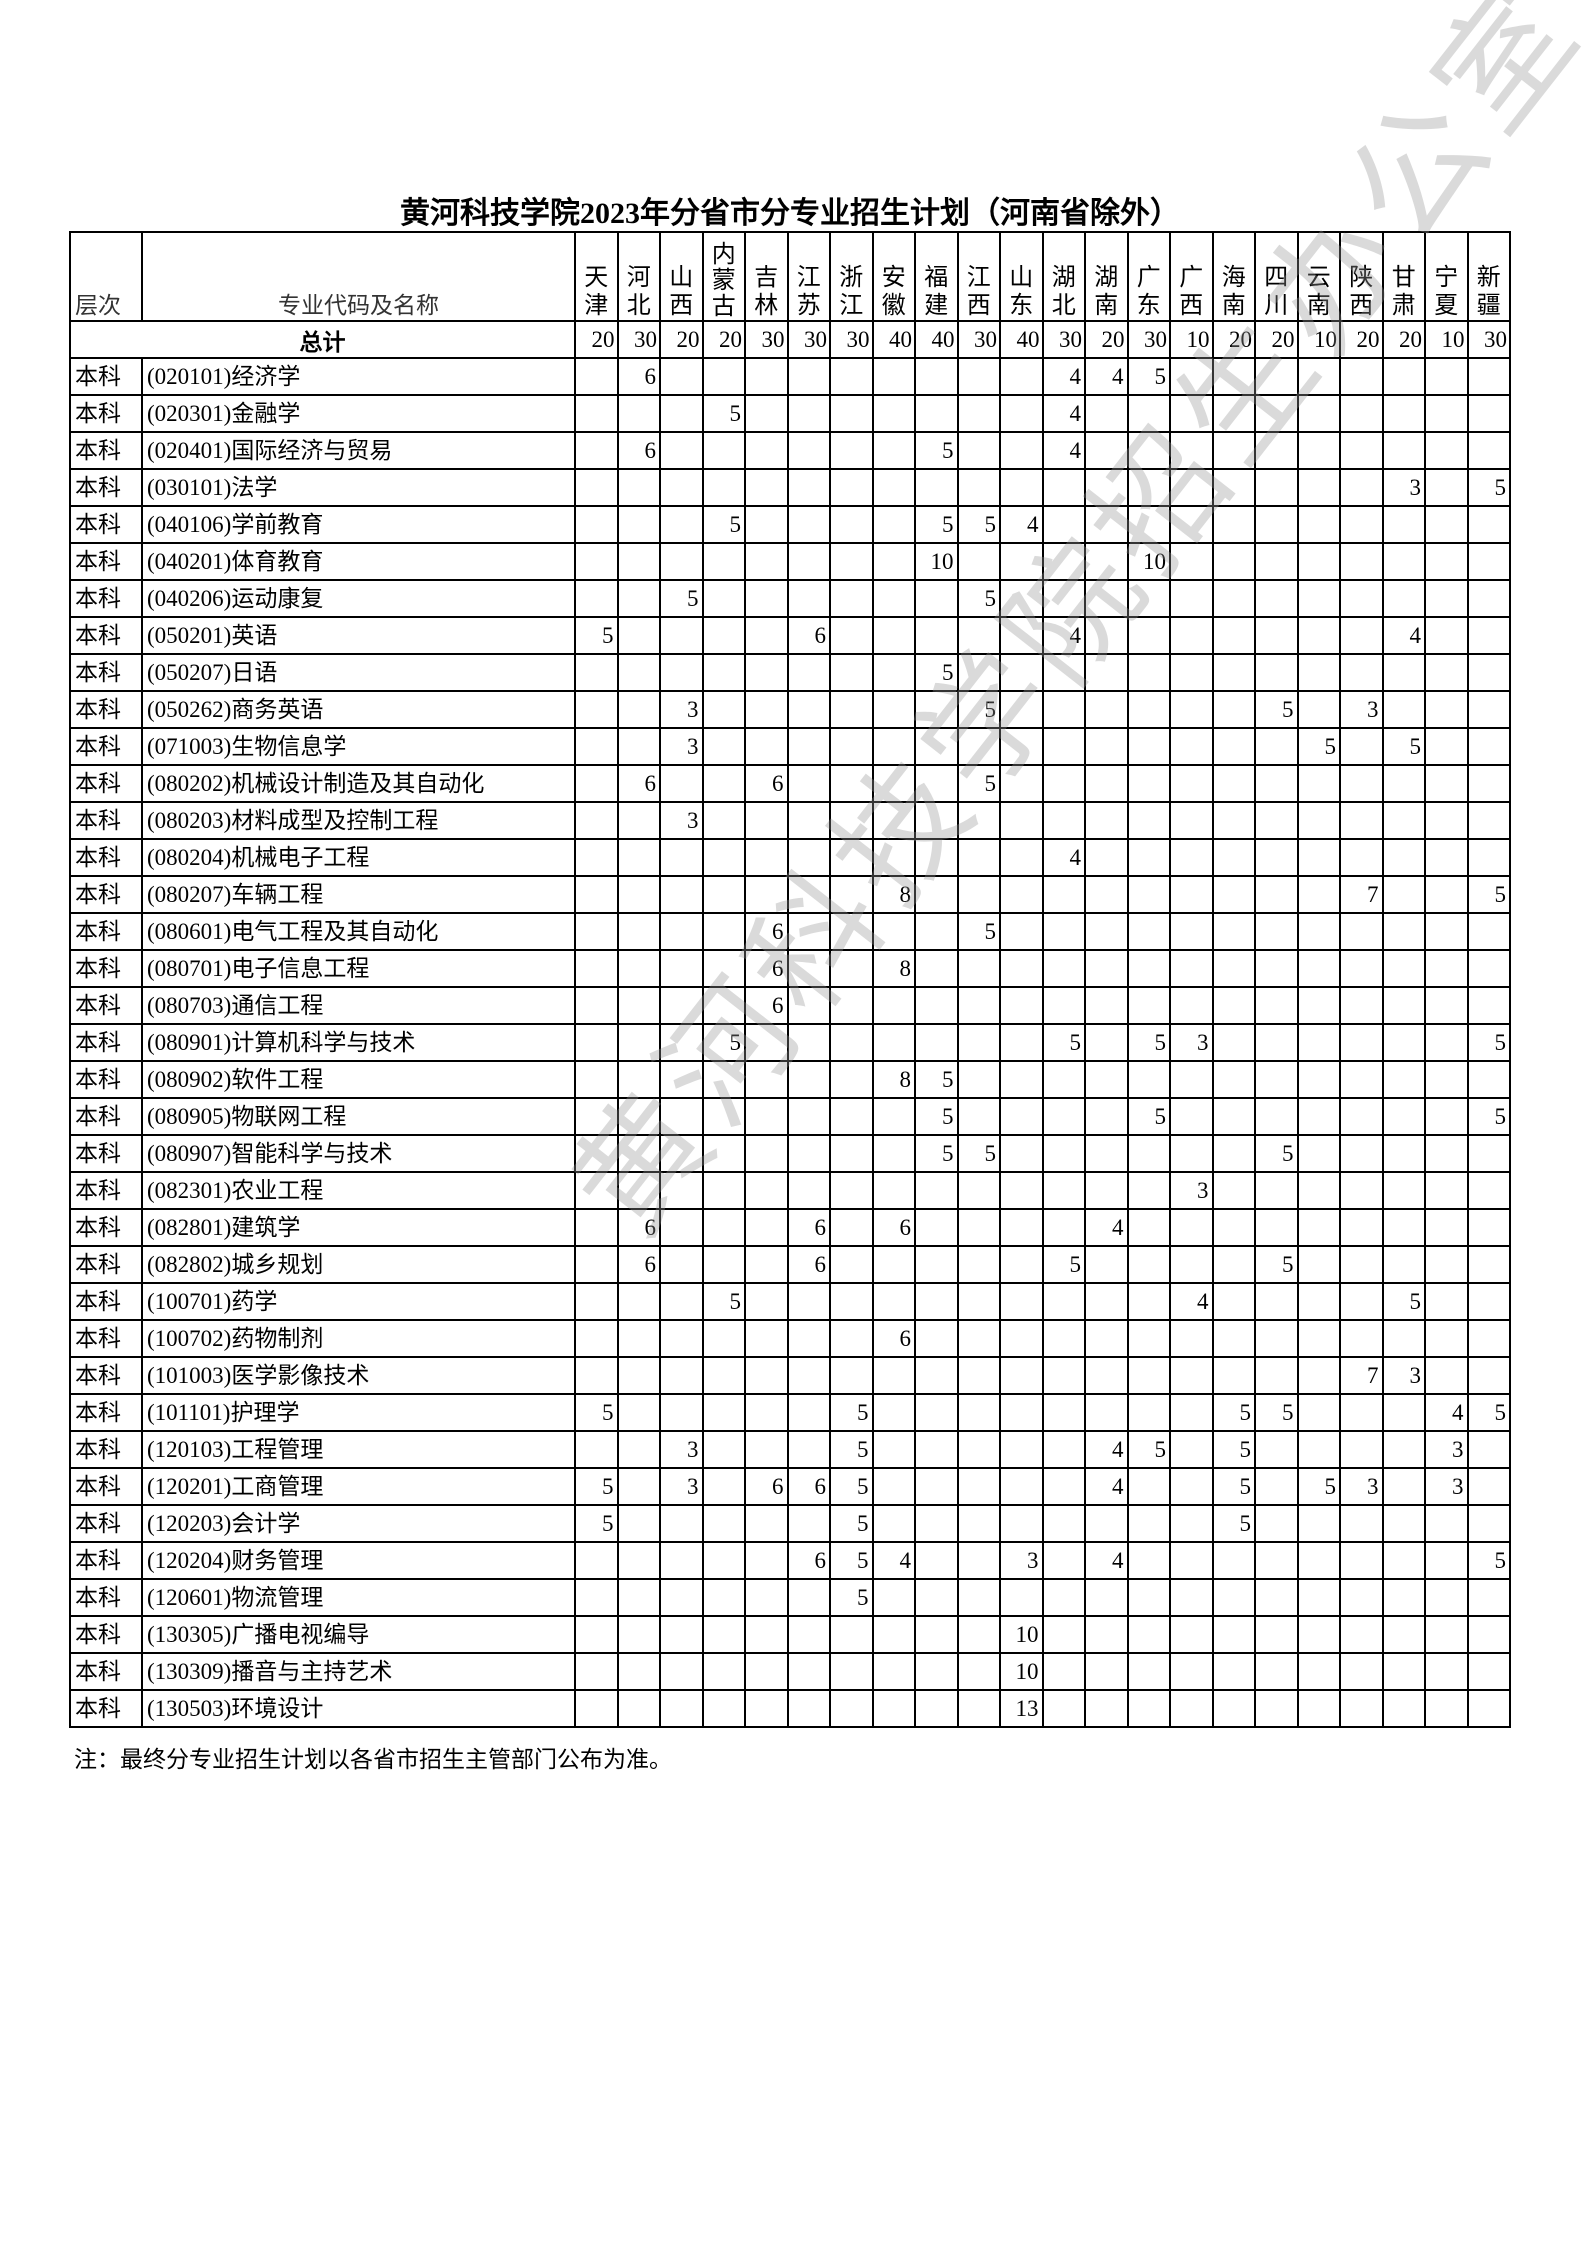 The image size is (1587, 2245). Describe the element at coordinates (358, 413) in the screenshot. I see `row-major: (020301)金融学` at that location.